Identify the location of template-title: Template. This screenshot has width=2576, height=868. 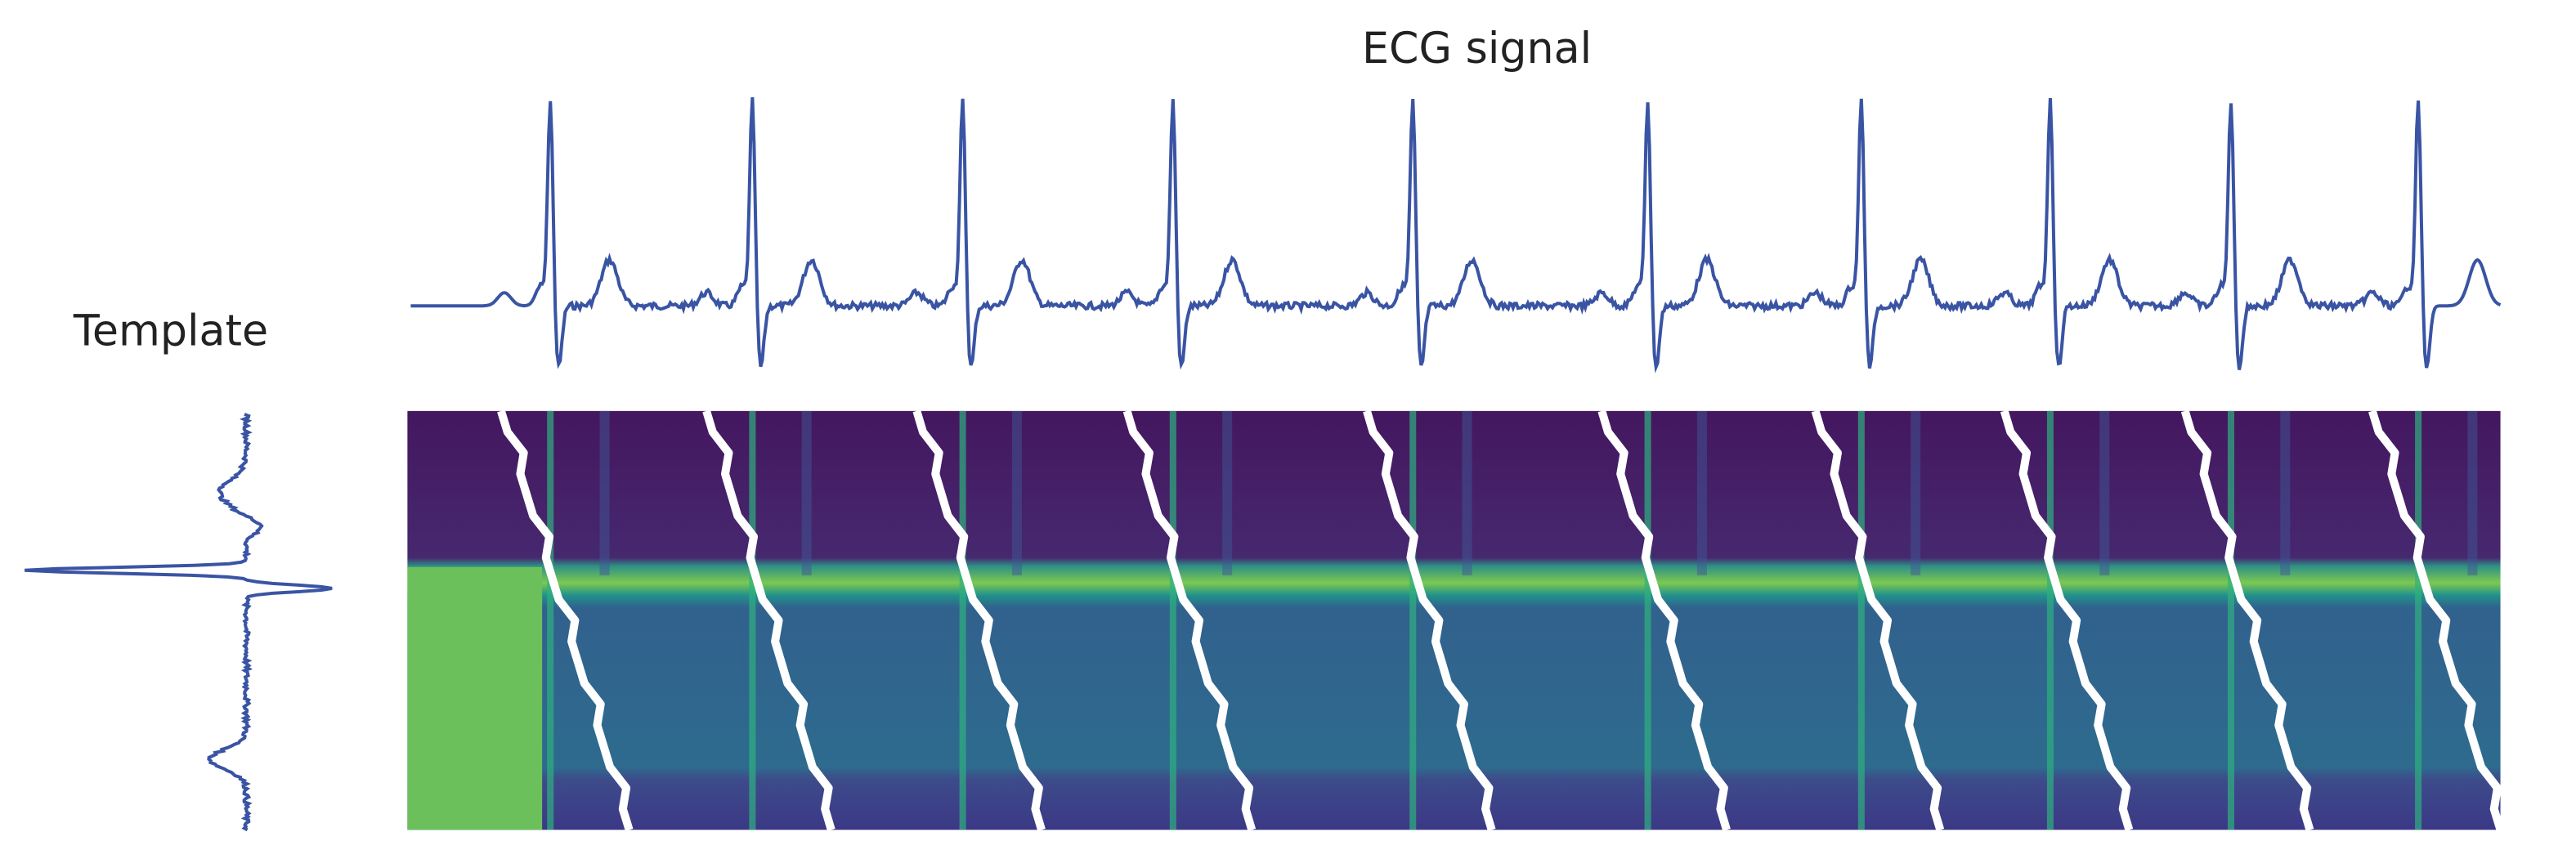
(170, 331).